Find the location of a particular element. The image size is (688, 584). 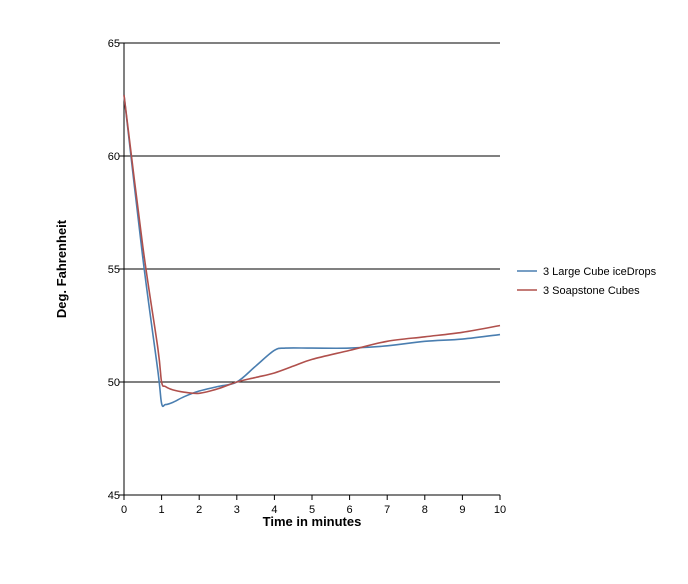

y-axis-title: Deg. Fahrenheit is located at coordinates (61, 268).